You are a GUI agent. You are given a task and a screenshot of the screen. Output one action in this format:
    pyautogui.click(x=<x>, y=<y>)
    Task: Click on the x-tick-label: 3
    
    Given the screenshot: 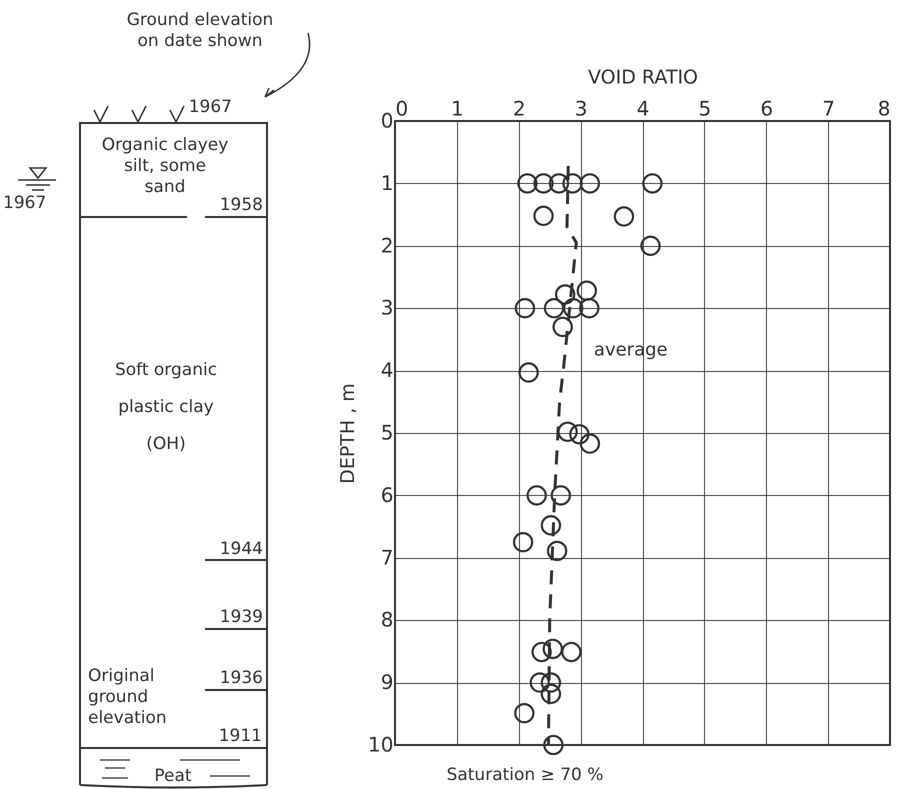 What is the action you would take?
    pyautogui.click(x=581, y=108)
    